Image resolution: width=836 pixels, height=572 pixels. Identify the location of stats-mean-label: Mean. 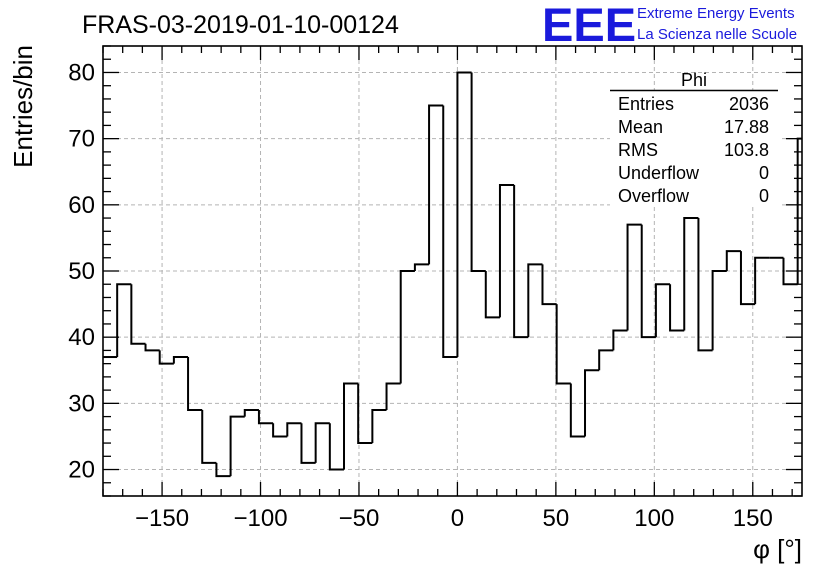
(640, 127).